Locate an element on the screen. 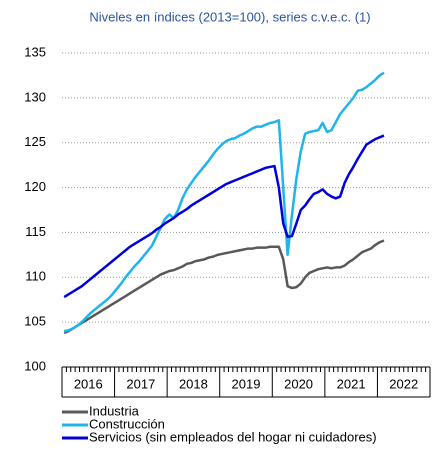 This screenshot has height=457, width=434. y-tick-label: 110 is located at coordinates (35, 276).